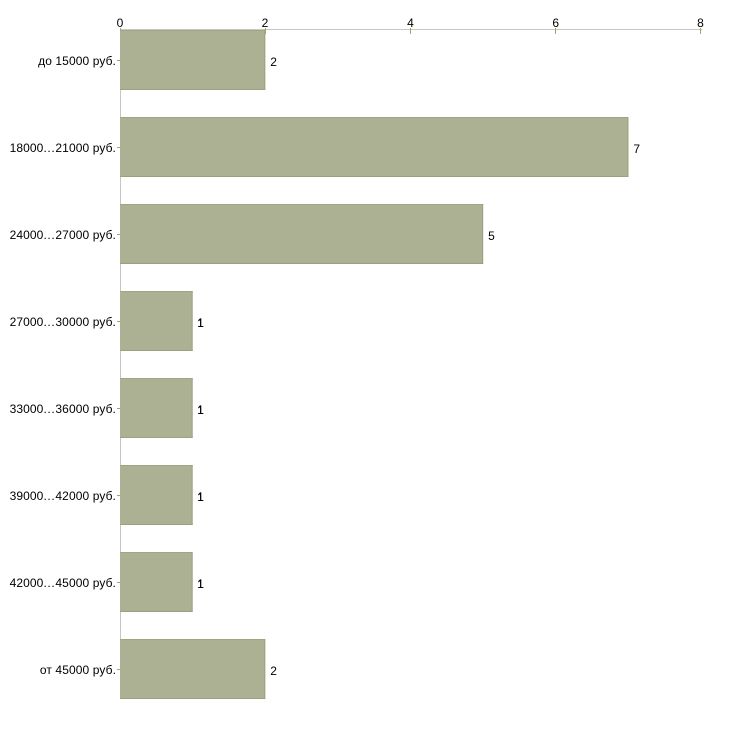 This screenshot has height=730, width=730. What do you see at coordinates (63, 409) in the screenshot?
I see `svg-text: 33000...36000 руб.` at bounding box center [63, 409].